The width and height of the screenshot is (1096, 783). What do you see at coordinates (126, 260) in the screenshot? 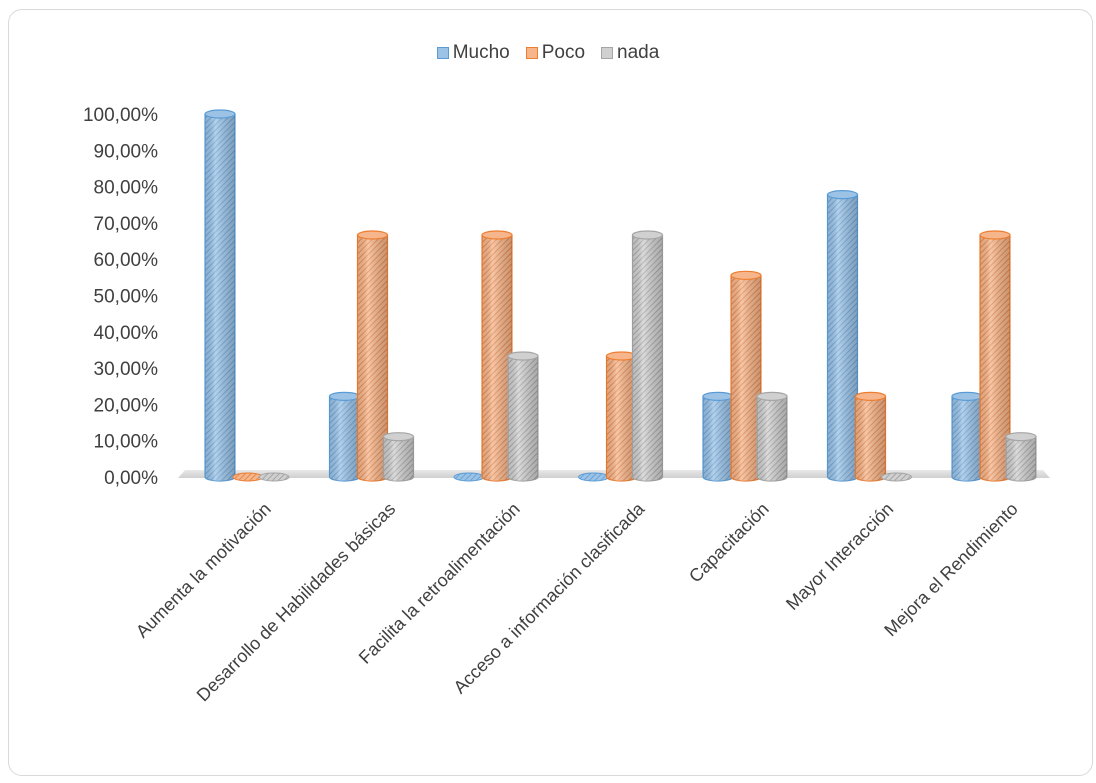
I see `y-tick-label: 60,00%` at bounding box center [126, 260].